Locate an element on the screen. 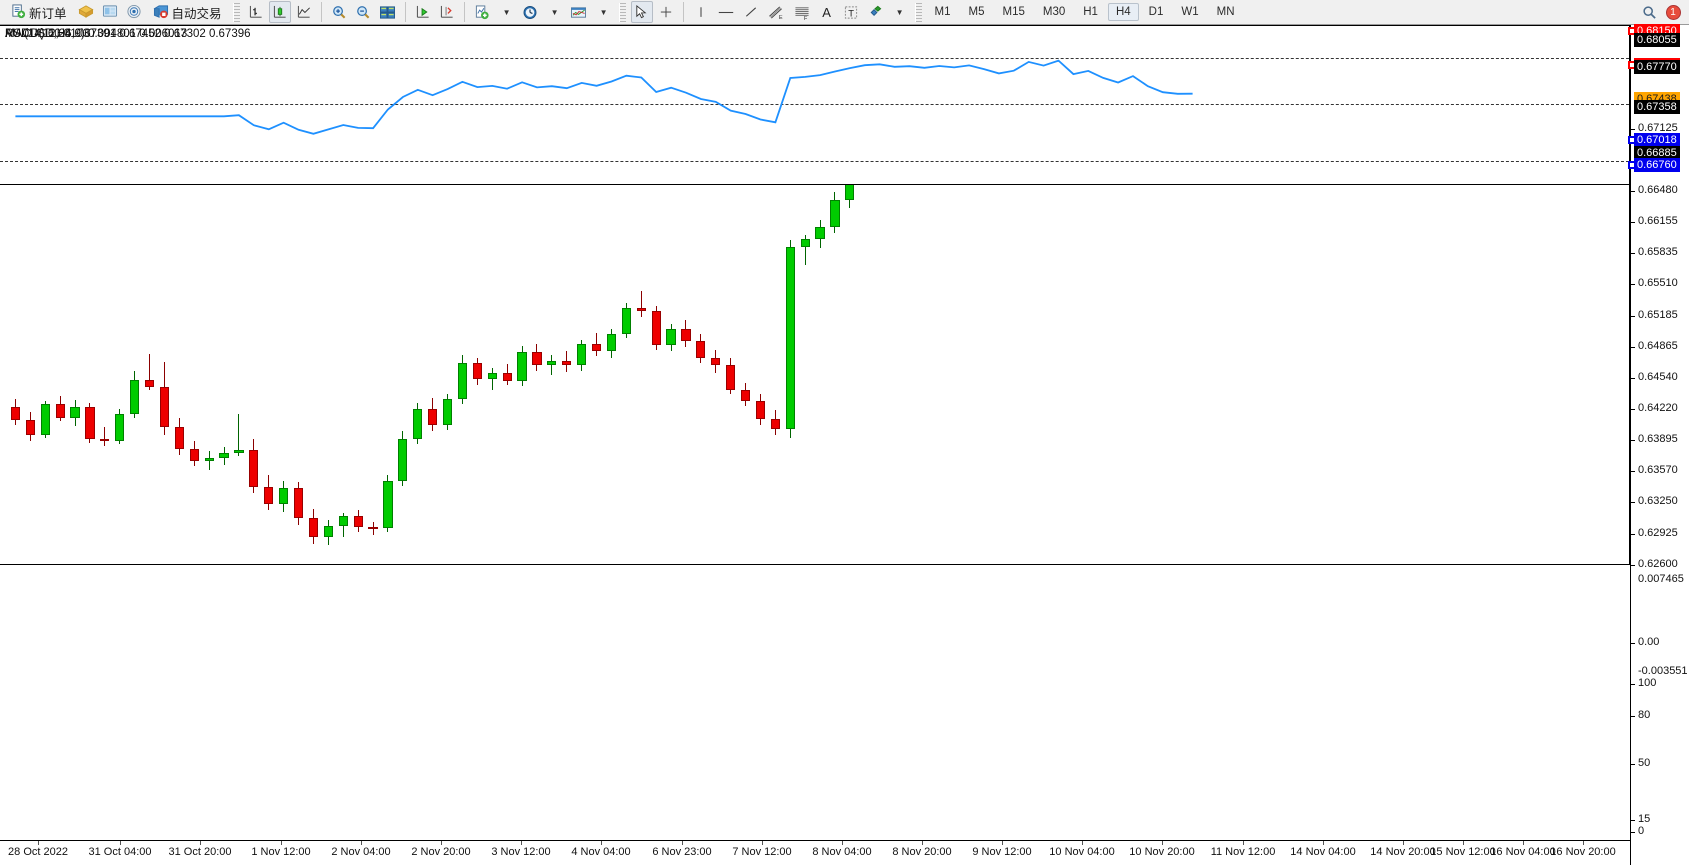  new-order-icon is located at coordinates (18, 12).